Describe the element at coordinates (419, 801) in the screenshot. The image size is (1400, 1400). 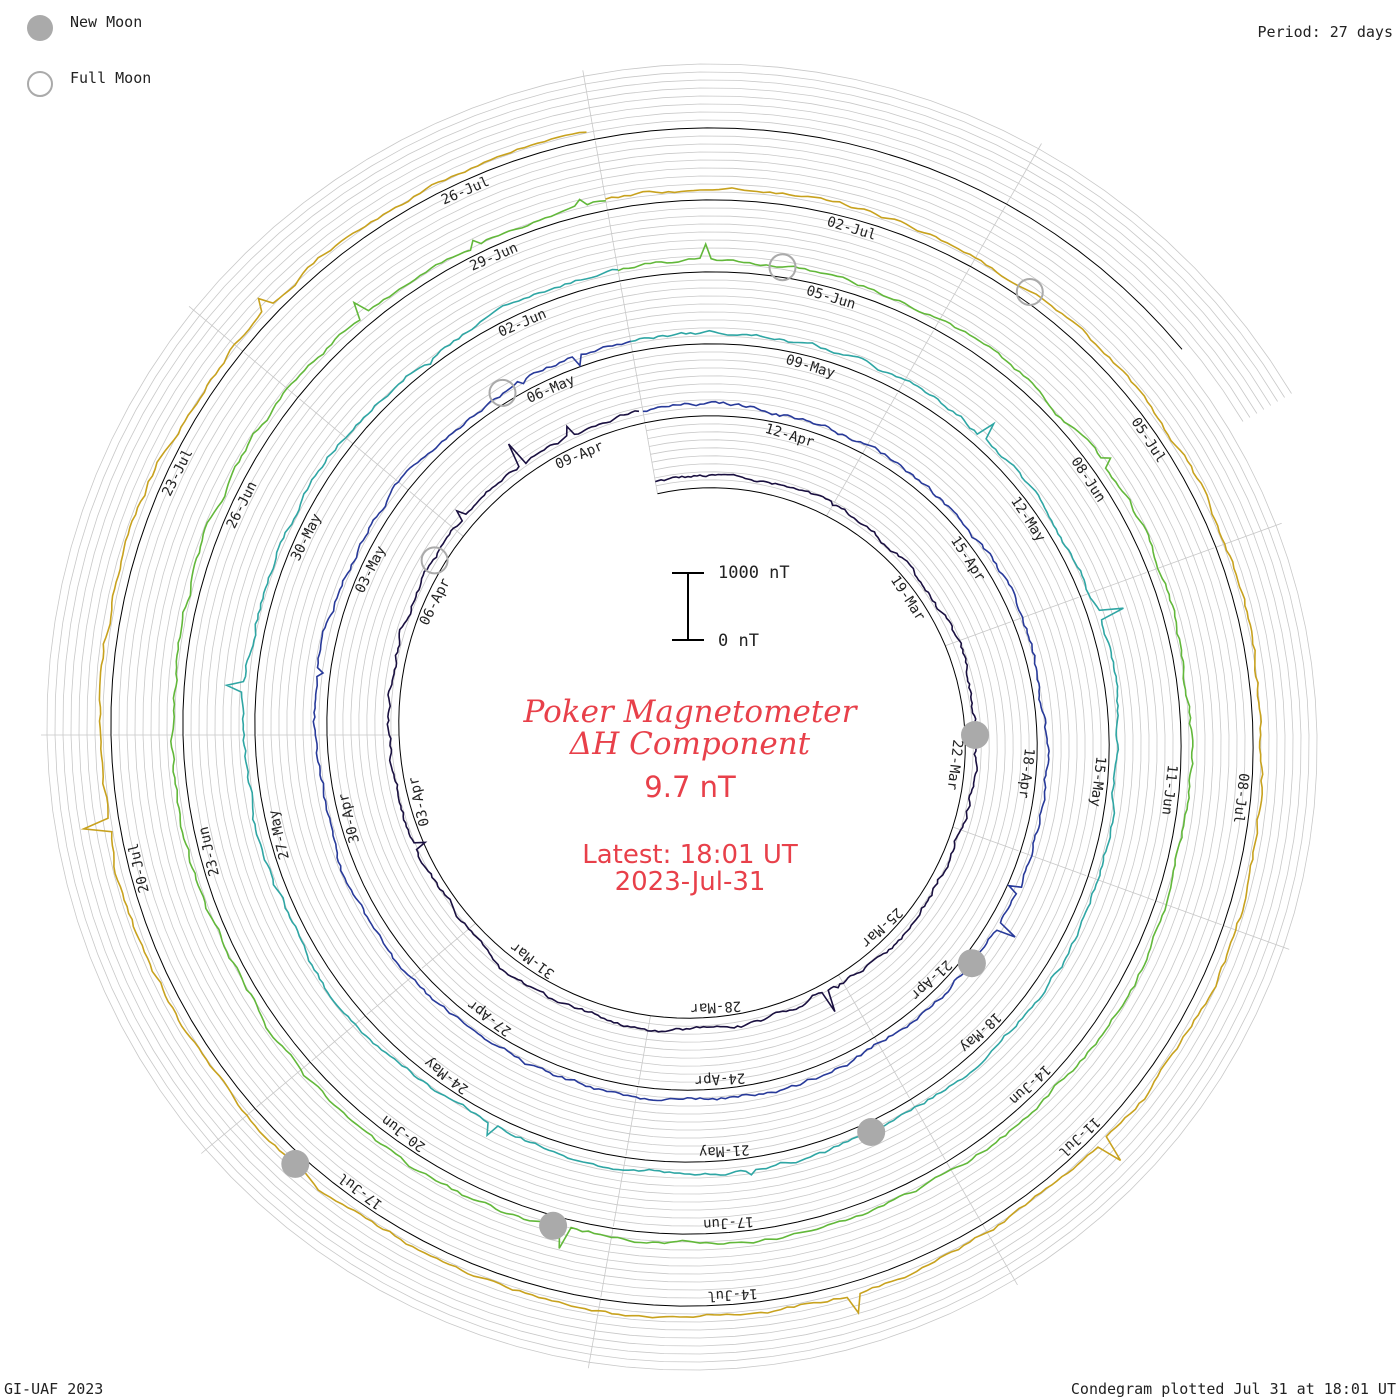
I see `date-label: 03-Apr` at that location.